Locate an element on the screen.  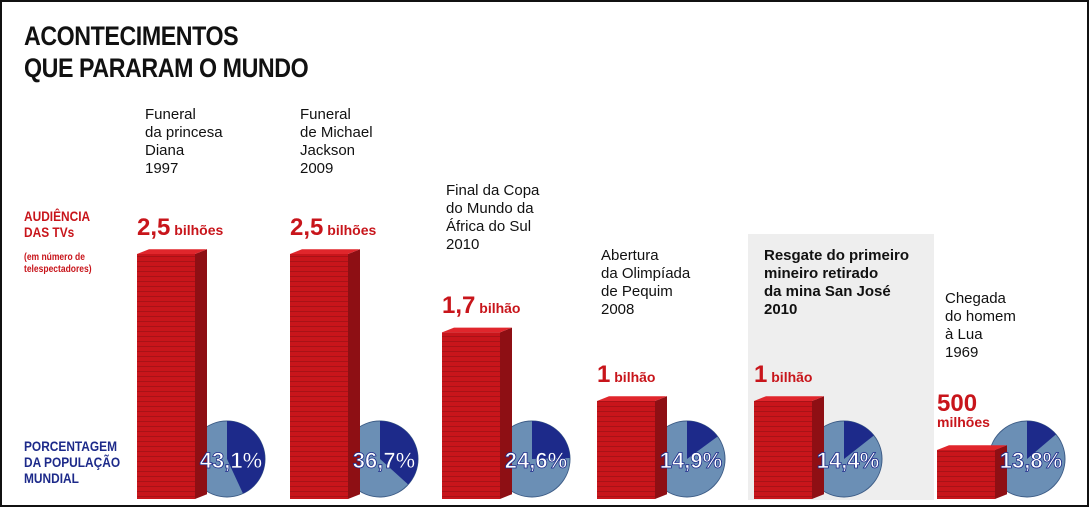
audience-label-line-1: AUDIÊNCIA is located at coordinates (57, 216).